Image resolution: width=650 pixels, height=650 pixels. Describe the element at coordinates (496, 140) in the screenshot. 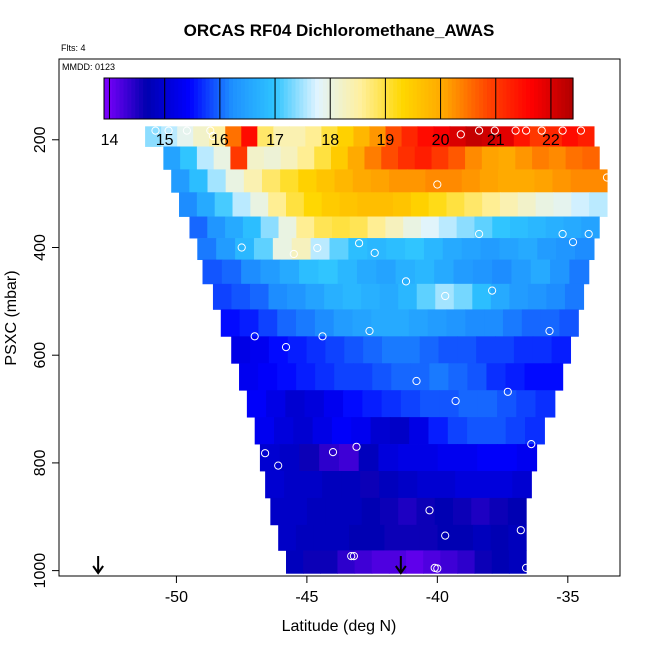

I see `colorbar-tick-label: 21` at that location.